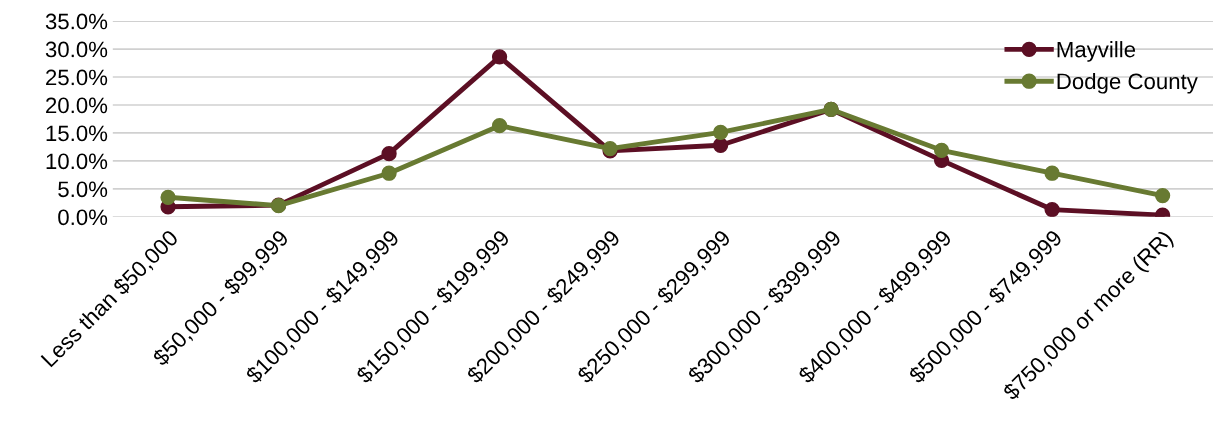  I want to click on y-tick-label: 25.0%, so click(77, 77).